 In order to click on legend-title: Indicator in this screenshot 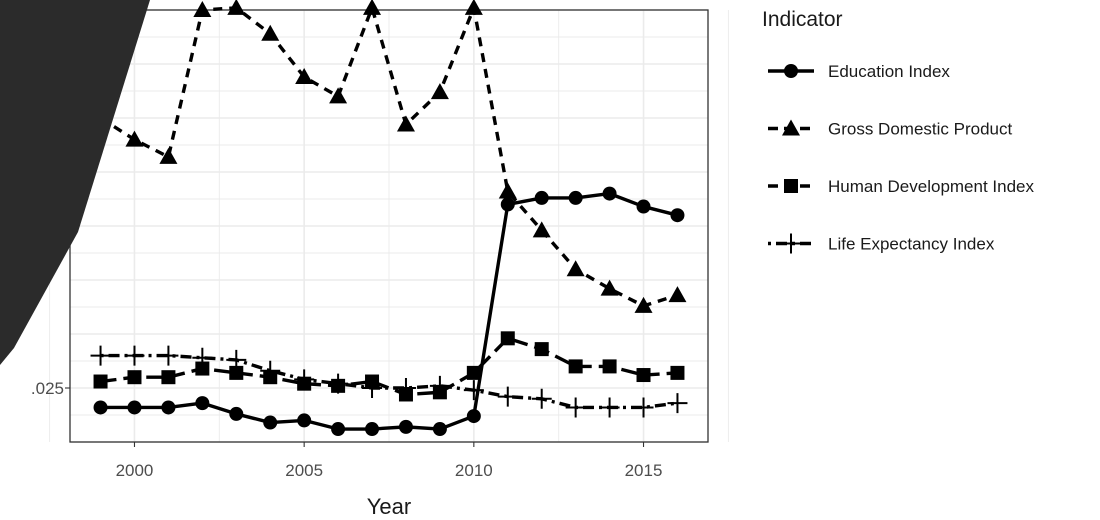, I will do `click(802, 19)`.